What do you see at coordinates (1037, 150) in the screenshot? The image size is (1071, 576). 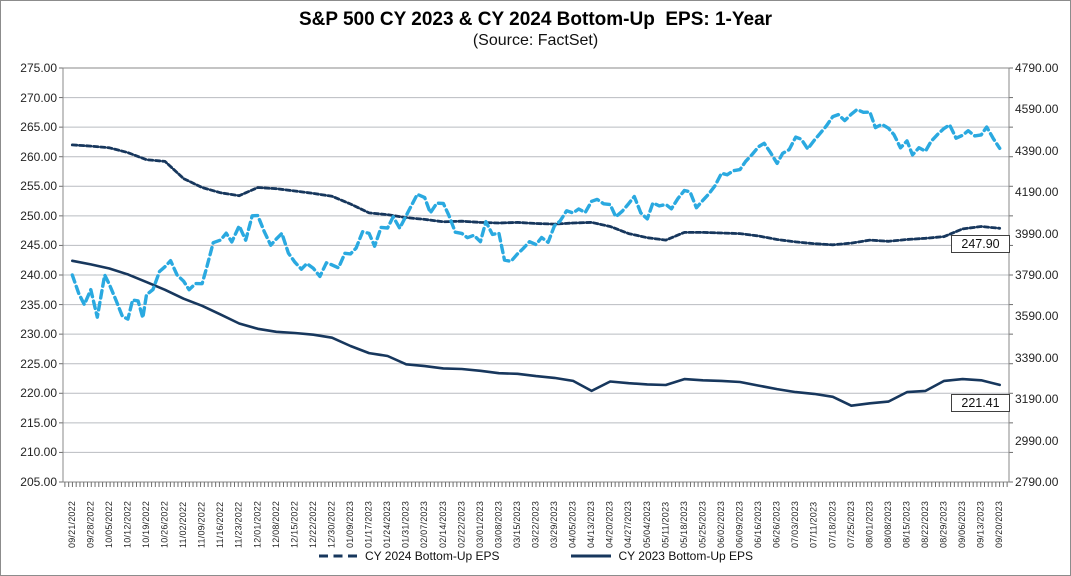 I see `right-axis-tick-label: 4390.00` at bounding box center [1037, 150].